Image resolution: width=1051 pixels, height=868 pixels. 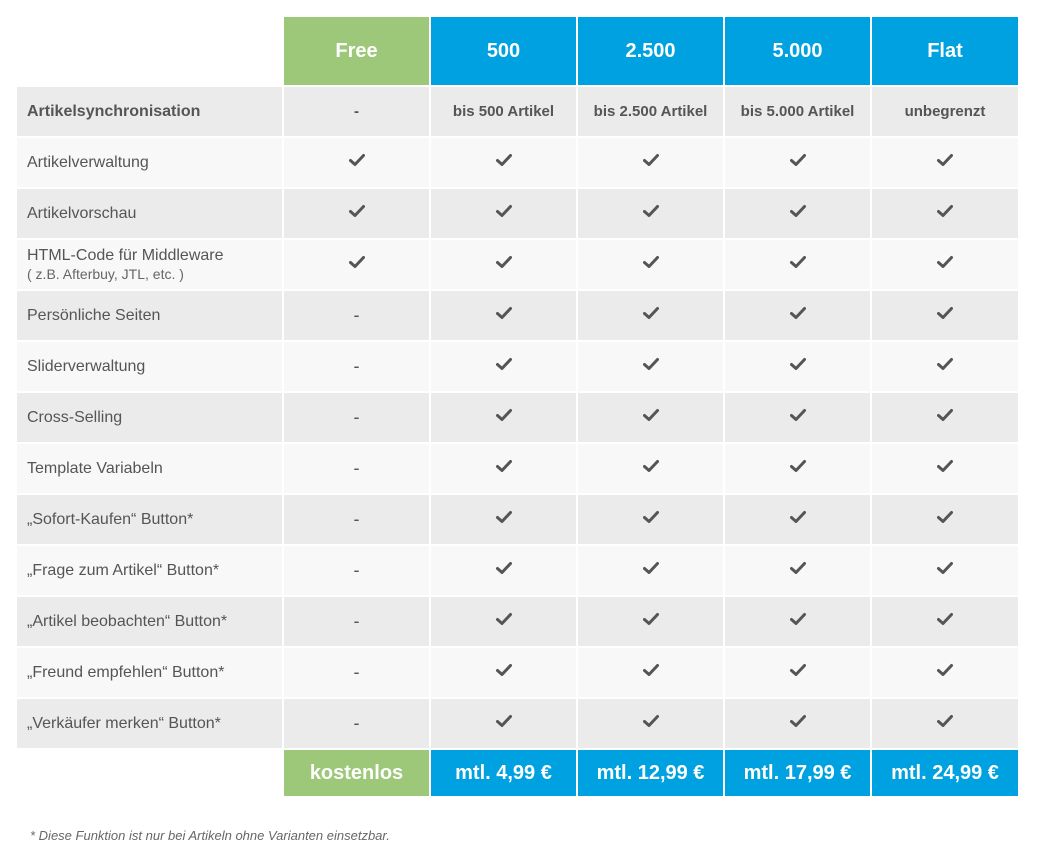 What do you see at coordinates (150, 418) in the screenshot?
I see `feature-label: Cross-Selling` at bounding box center [150, 418].